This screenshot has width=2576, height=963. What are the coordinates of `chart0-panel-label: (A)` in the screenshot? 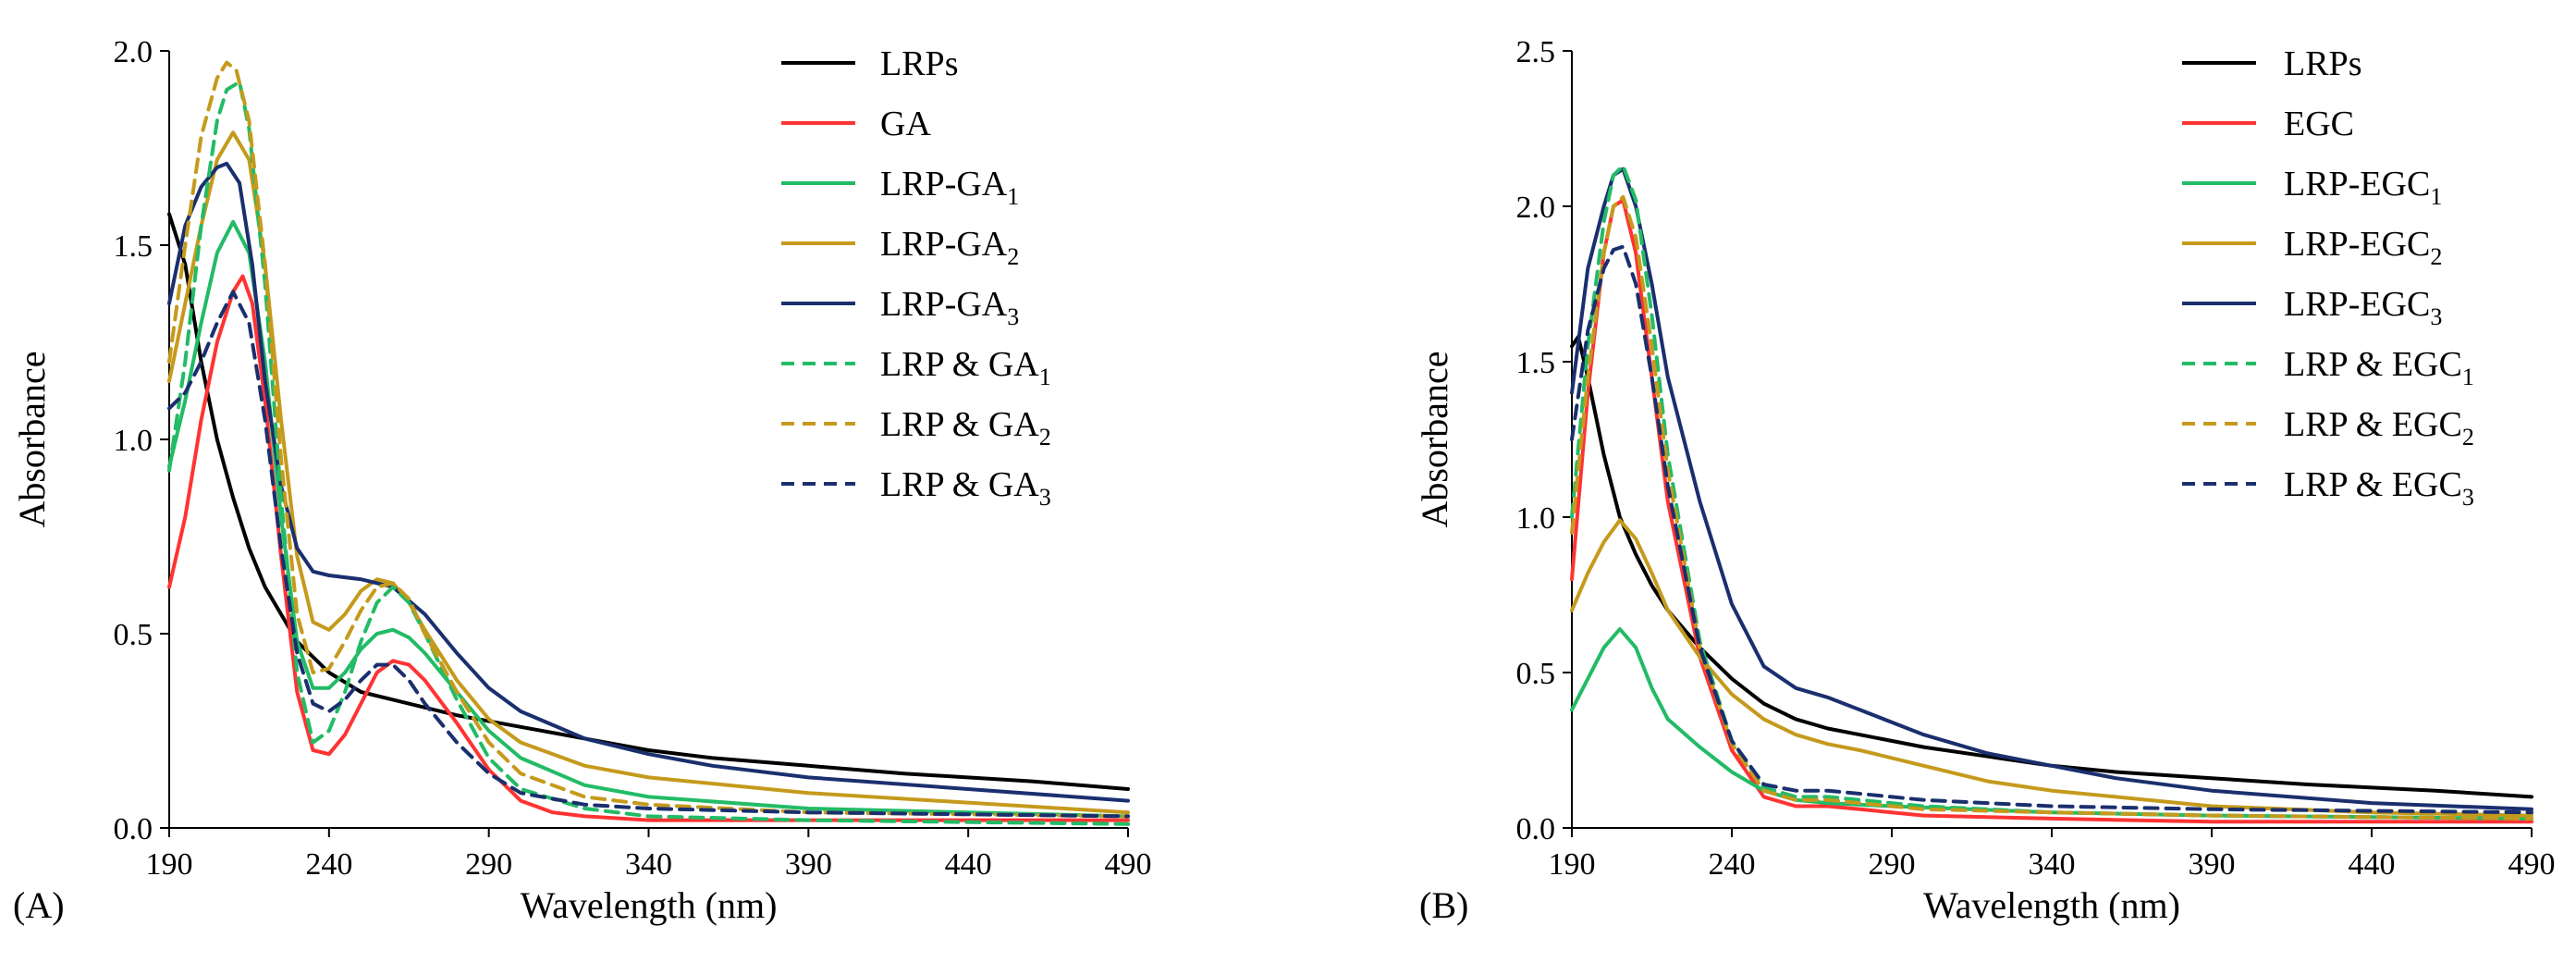 It's located at (39, 905).